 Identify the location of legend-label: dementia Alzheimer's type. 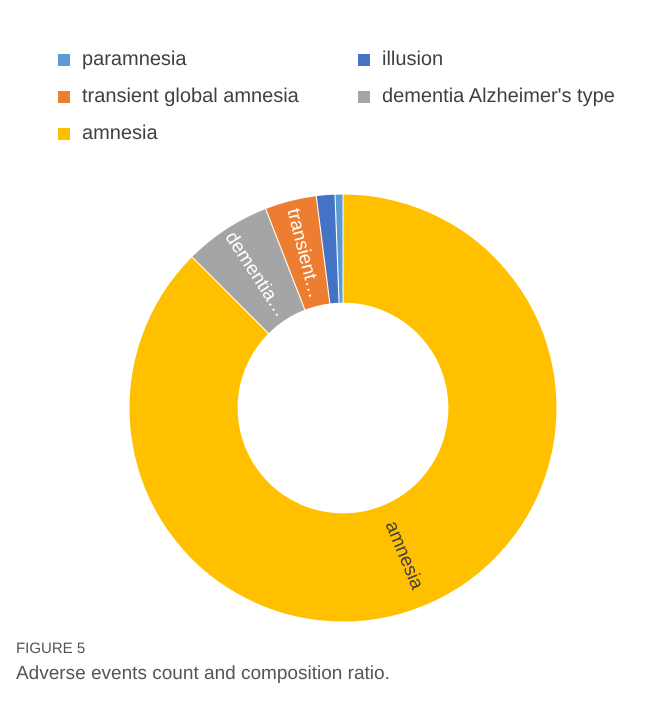
(498, 96).